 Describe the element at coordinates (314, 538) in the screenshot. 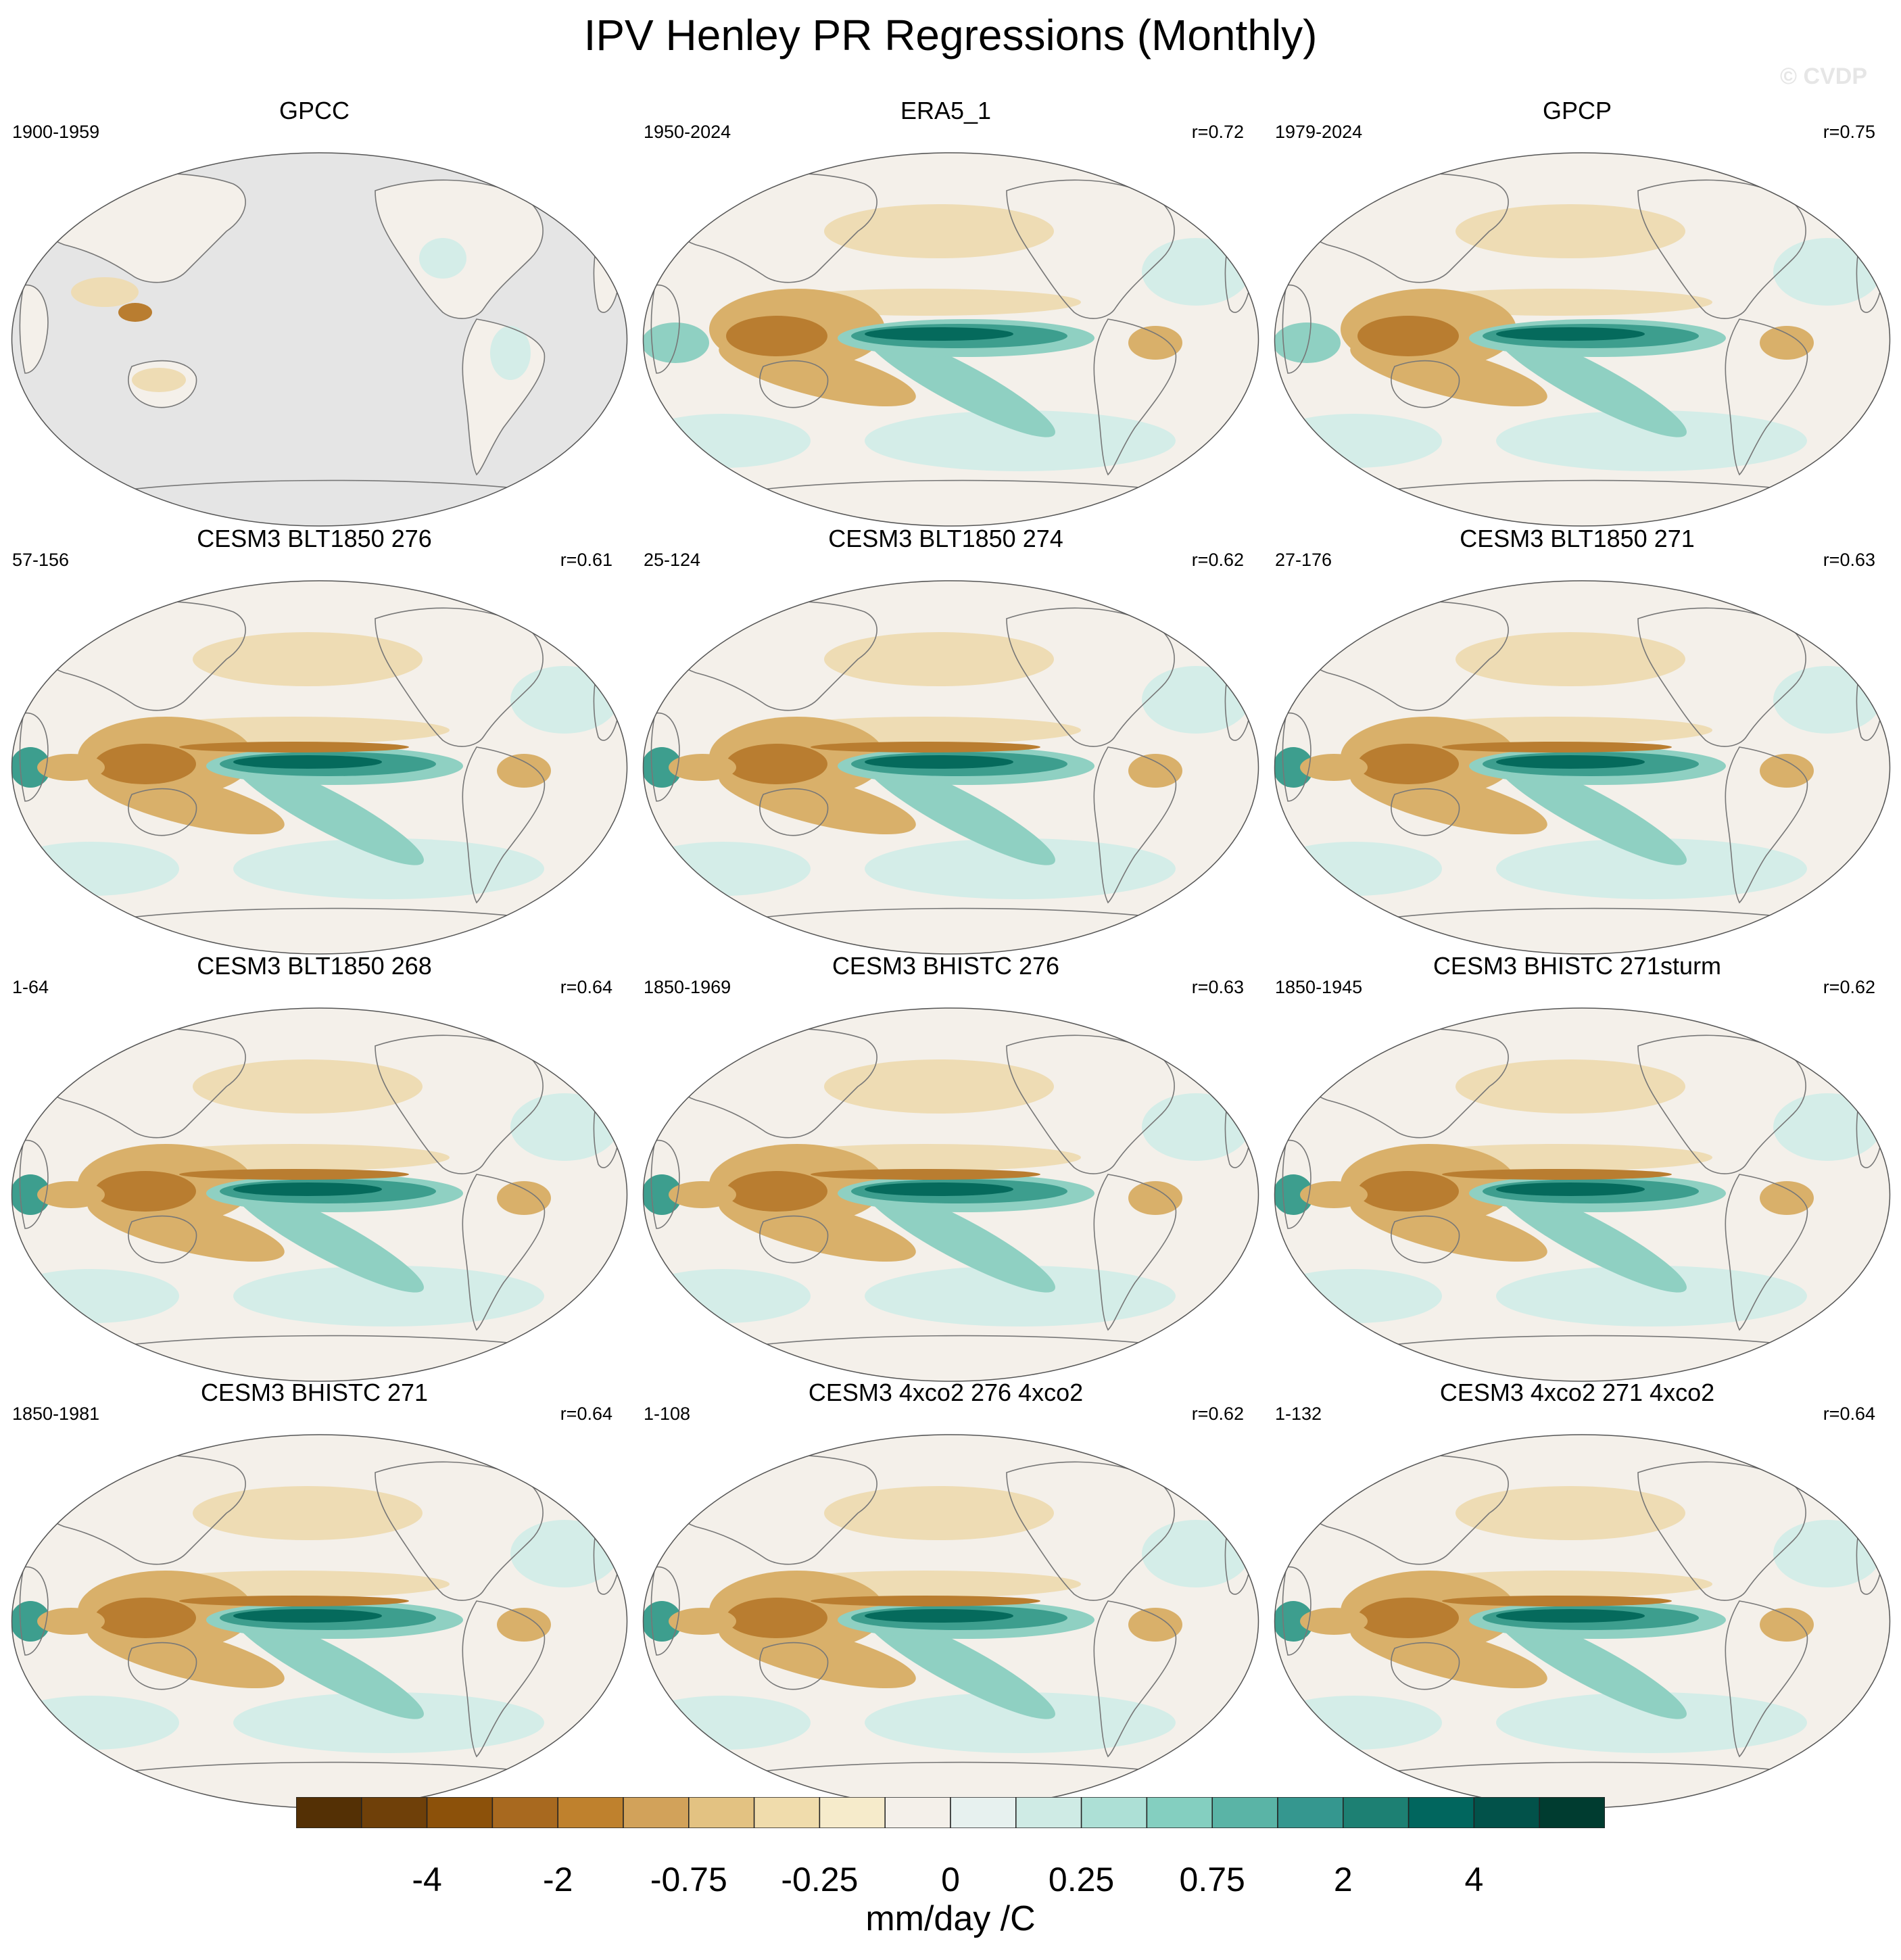

I see `panel-title: CESM3 BLT1850 276` at that location.